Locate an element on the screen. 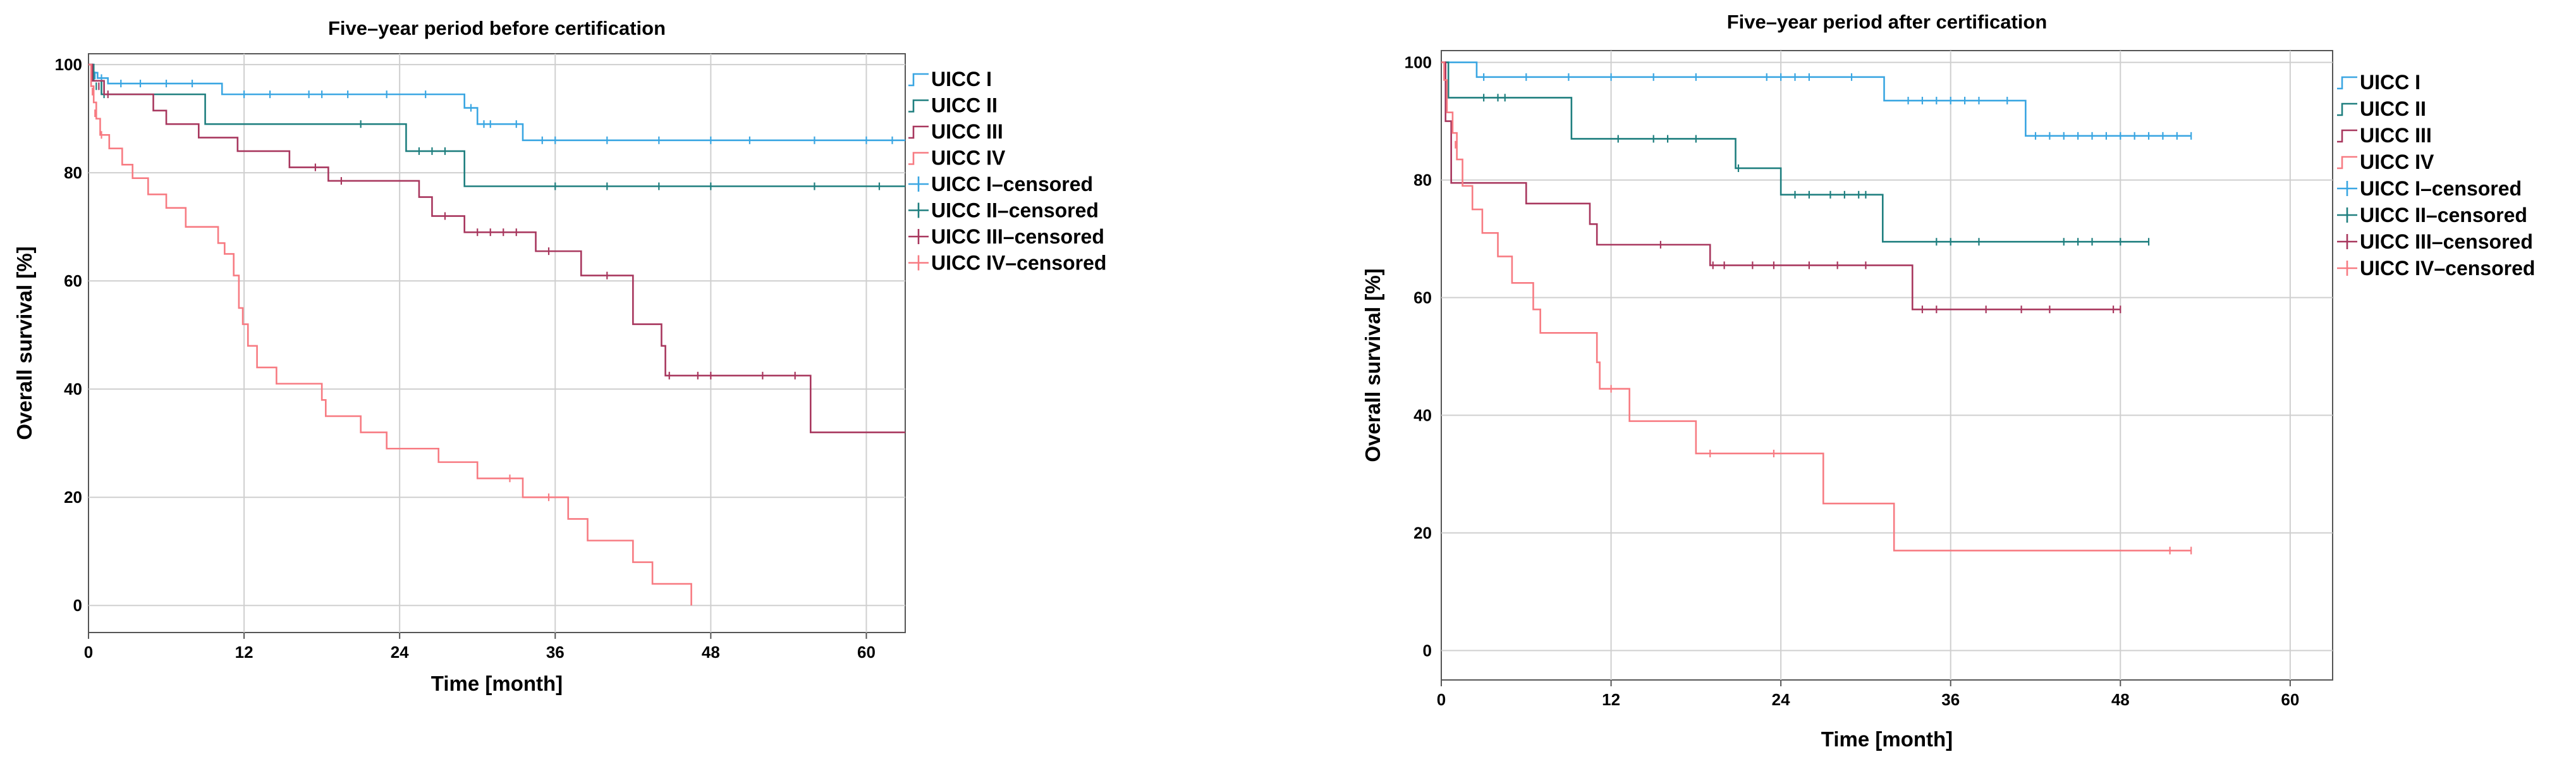 This screenshot has height=778, width=2576. chart-title: Five–year period before certification is located at coordinates (497, 28).